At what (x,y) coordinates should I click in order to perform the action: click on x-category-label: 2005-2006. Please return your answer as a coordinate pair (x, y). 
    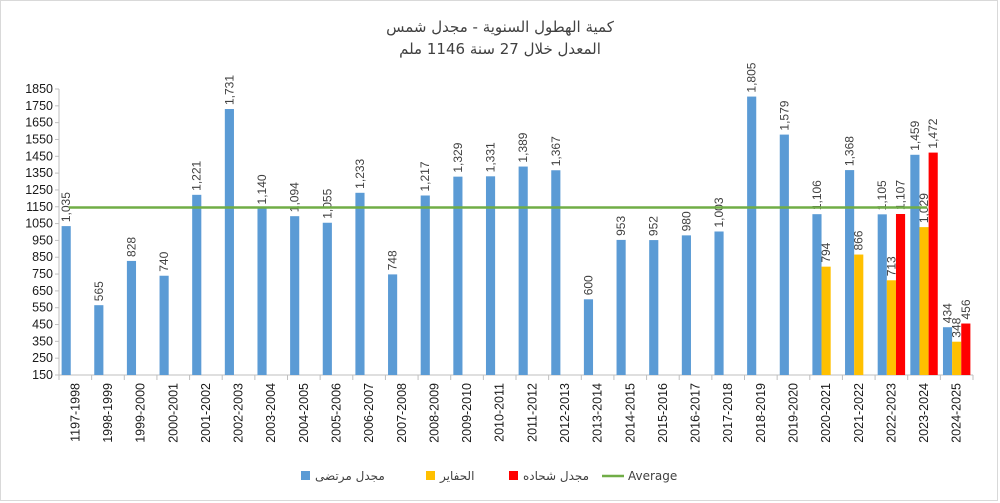
    Looking at the image, I should click on (336, 413).